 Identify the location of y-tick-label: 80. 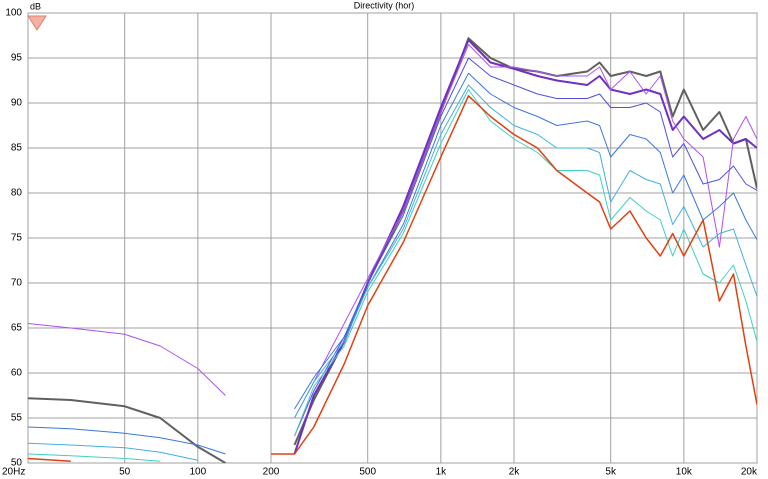
(17, 193).